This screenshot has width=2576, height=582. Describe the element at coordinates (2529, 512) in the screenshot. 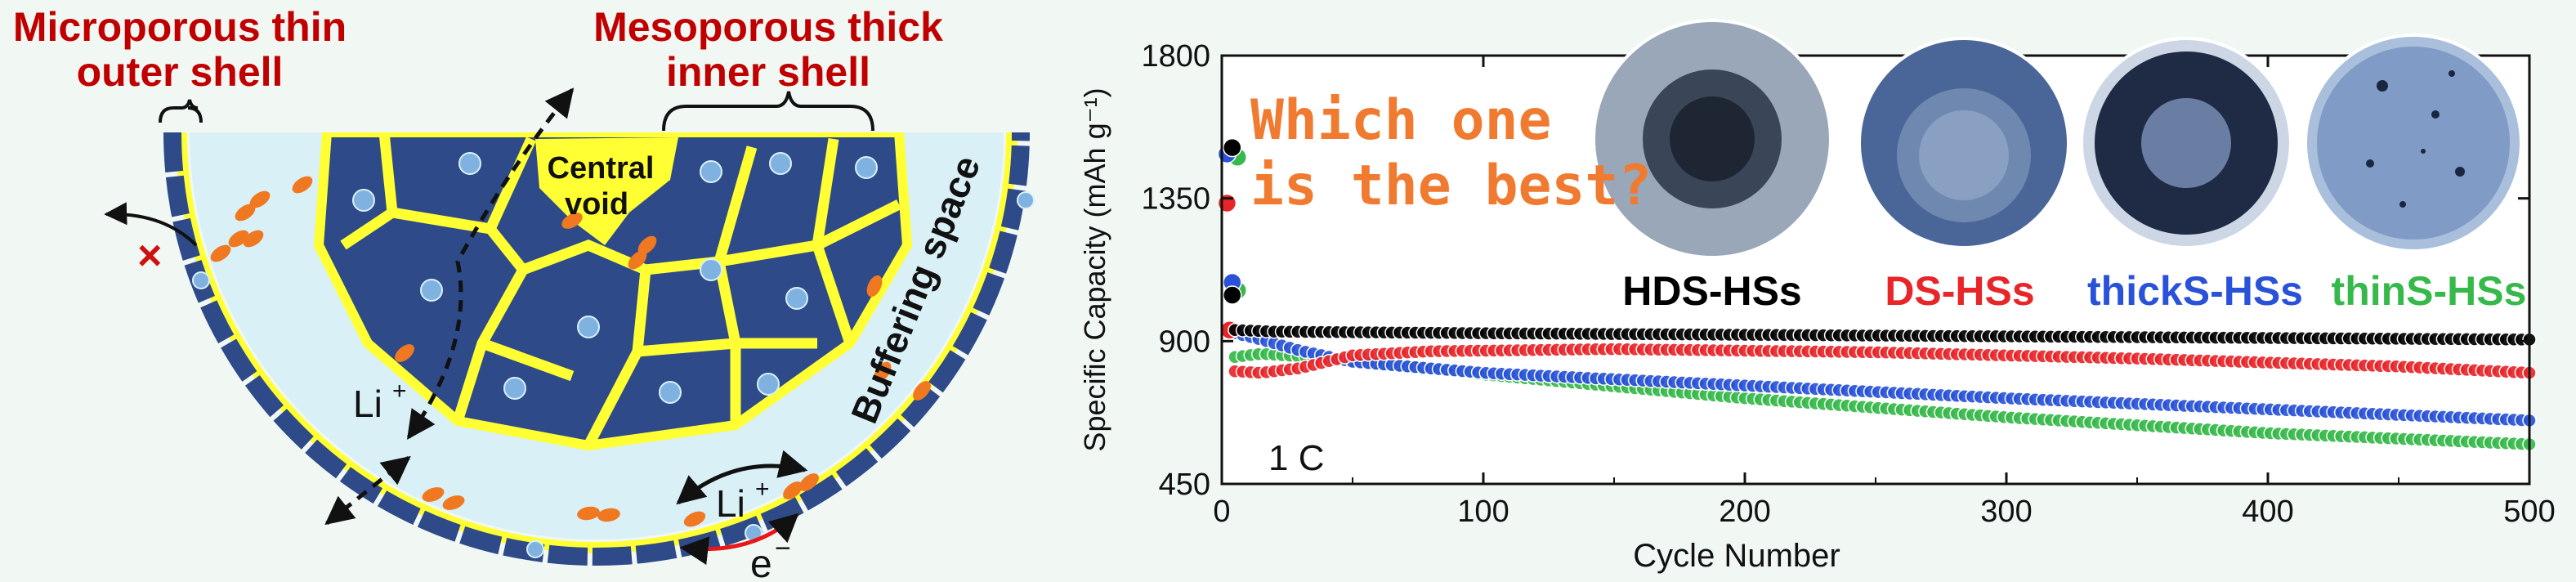

I see `x-tick-label: 500` at that location.